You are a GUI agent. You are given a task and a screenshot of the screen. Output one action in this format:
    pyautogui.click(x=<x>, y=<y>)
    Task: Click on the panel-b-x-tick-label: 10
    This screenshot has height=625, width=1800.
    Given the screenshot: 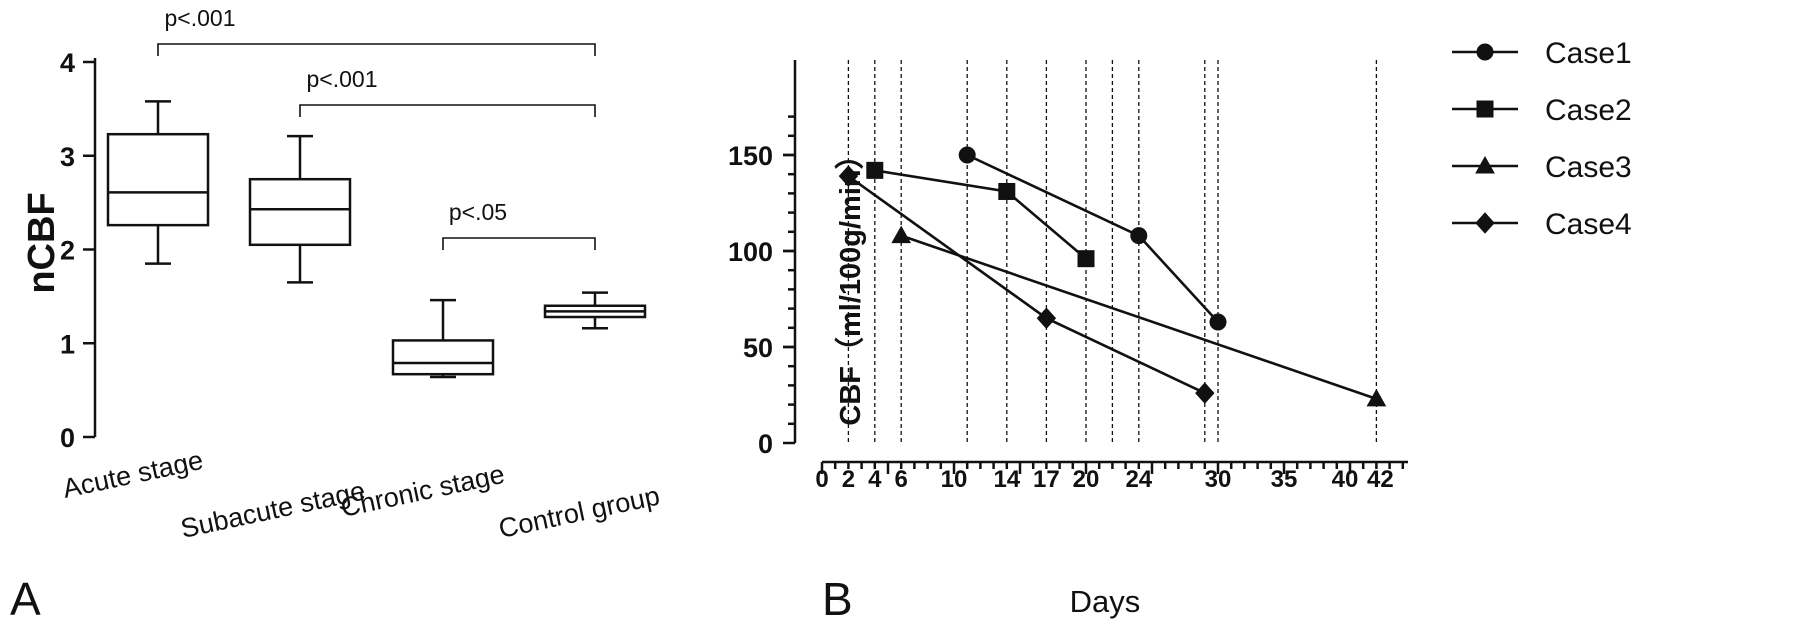 What is the action you would take?
    pyautogui.click(x=954, y=479)
    